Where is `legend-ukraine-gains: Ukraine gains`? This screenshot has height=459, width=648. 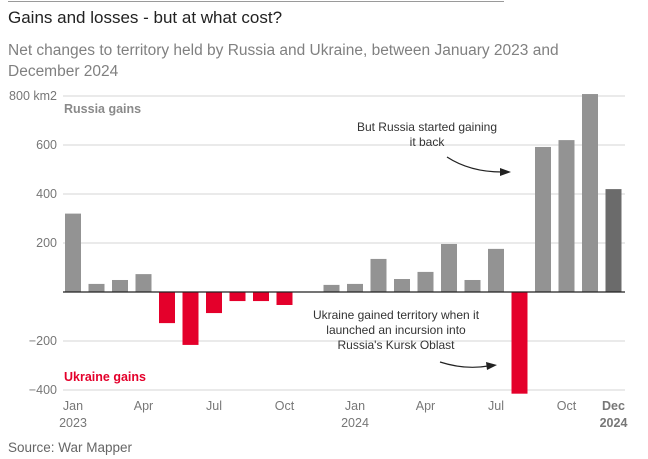
legend-ukraine-gains: Ukraine gains is located at coordinates (105, 377).